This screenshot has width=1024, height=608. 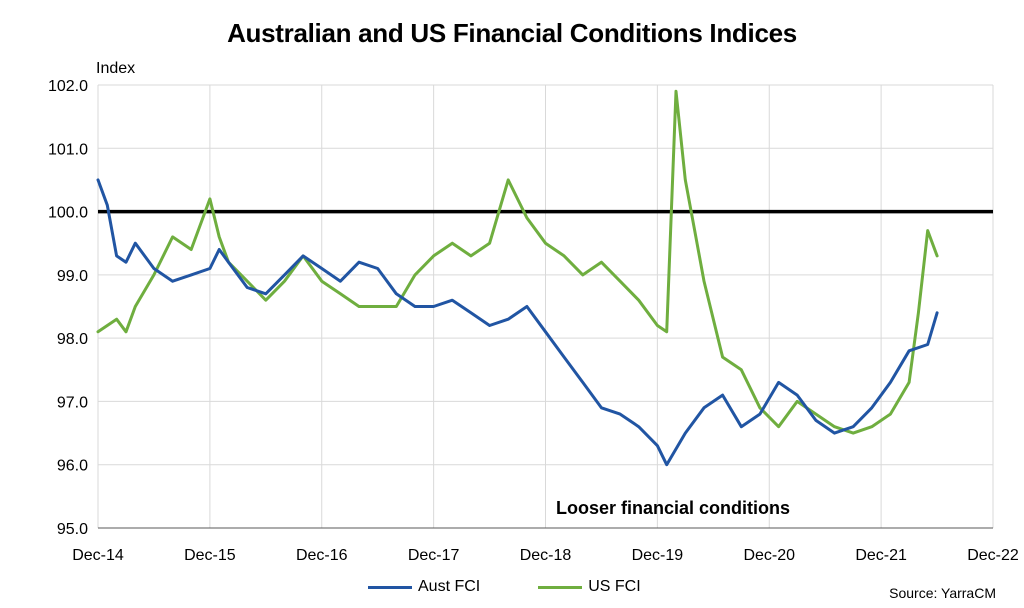 What do you see at coordinates (322, 555) in the screenshot?
I see `x-tick-label: Dec-16` at bounding box center [322, 555].